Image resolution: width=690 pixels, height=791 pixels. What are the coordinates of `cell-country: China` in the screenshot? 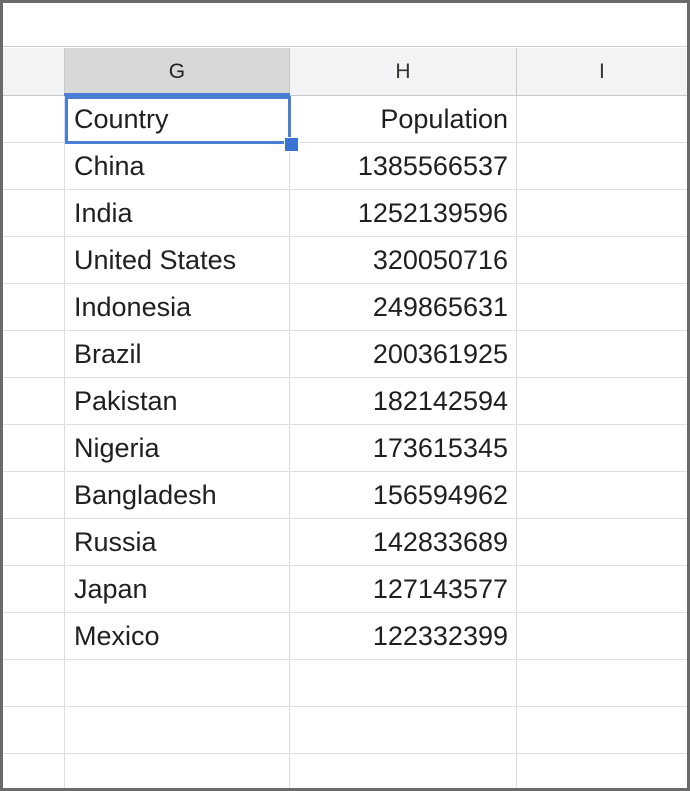 It's located at (177, 166).